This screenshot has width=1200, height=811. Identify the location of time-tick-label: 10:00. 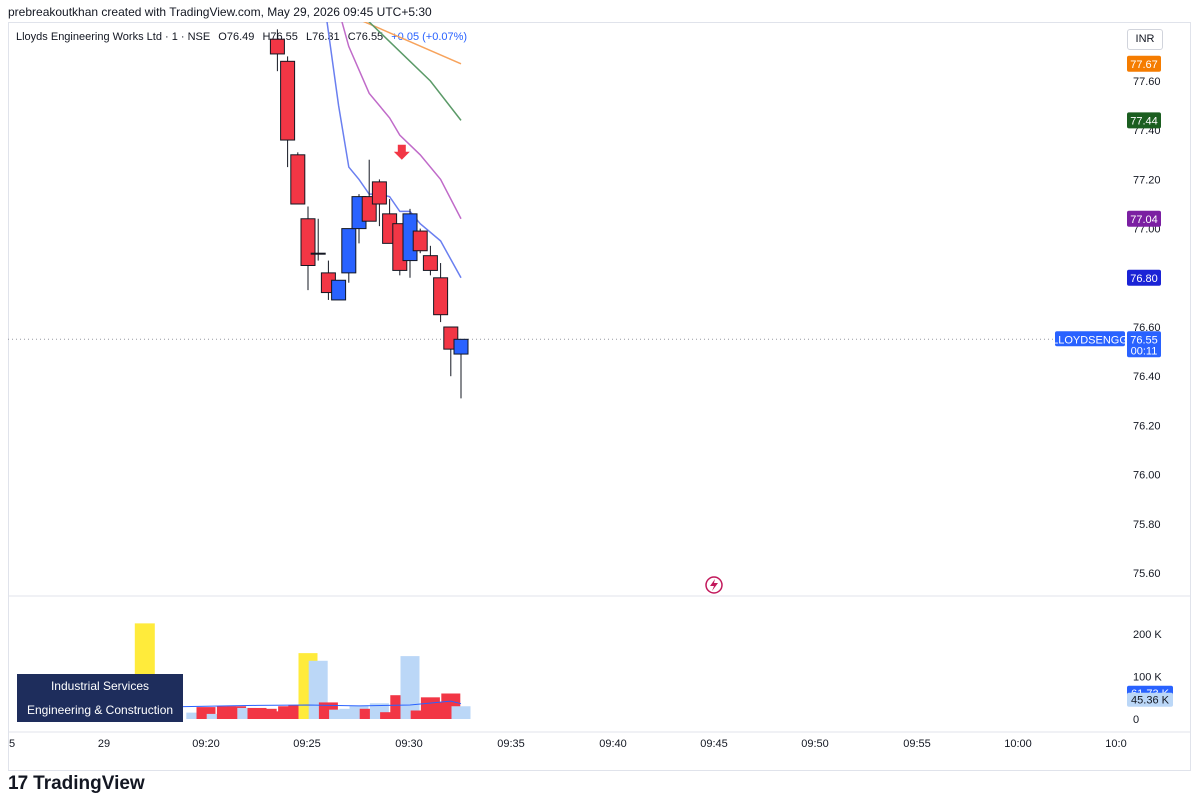
(1018, 744).